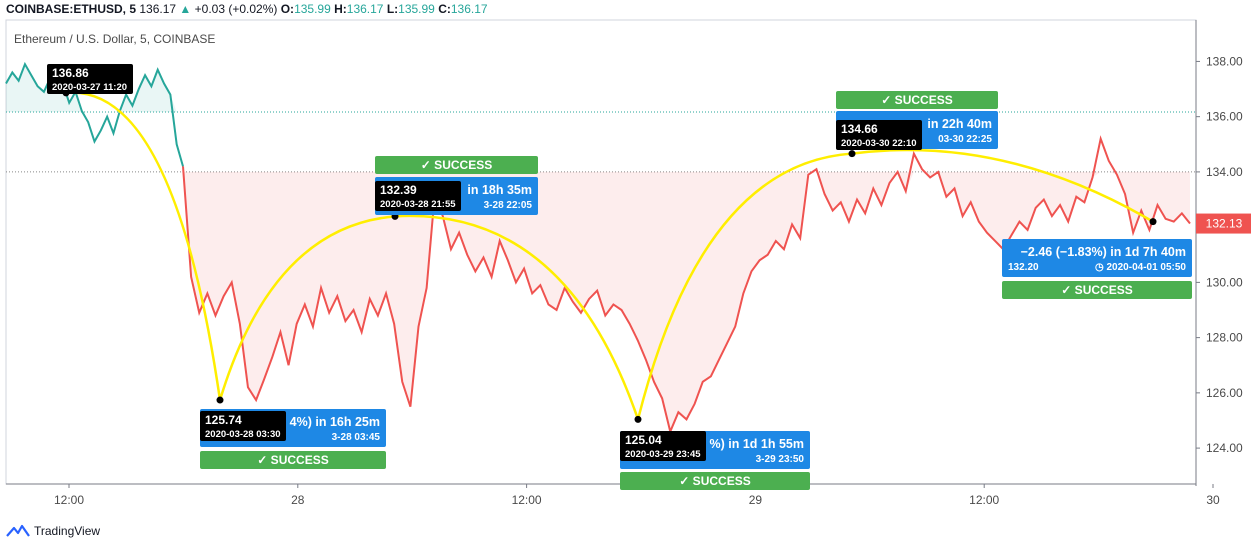 Image resolution: width=1257 pixels, height=546 pixels. What do you see at coordinates (1224, 448) in the screenshot?
I see `y-tick-label: 124.00` at bounding box center [1224, 448].